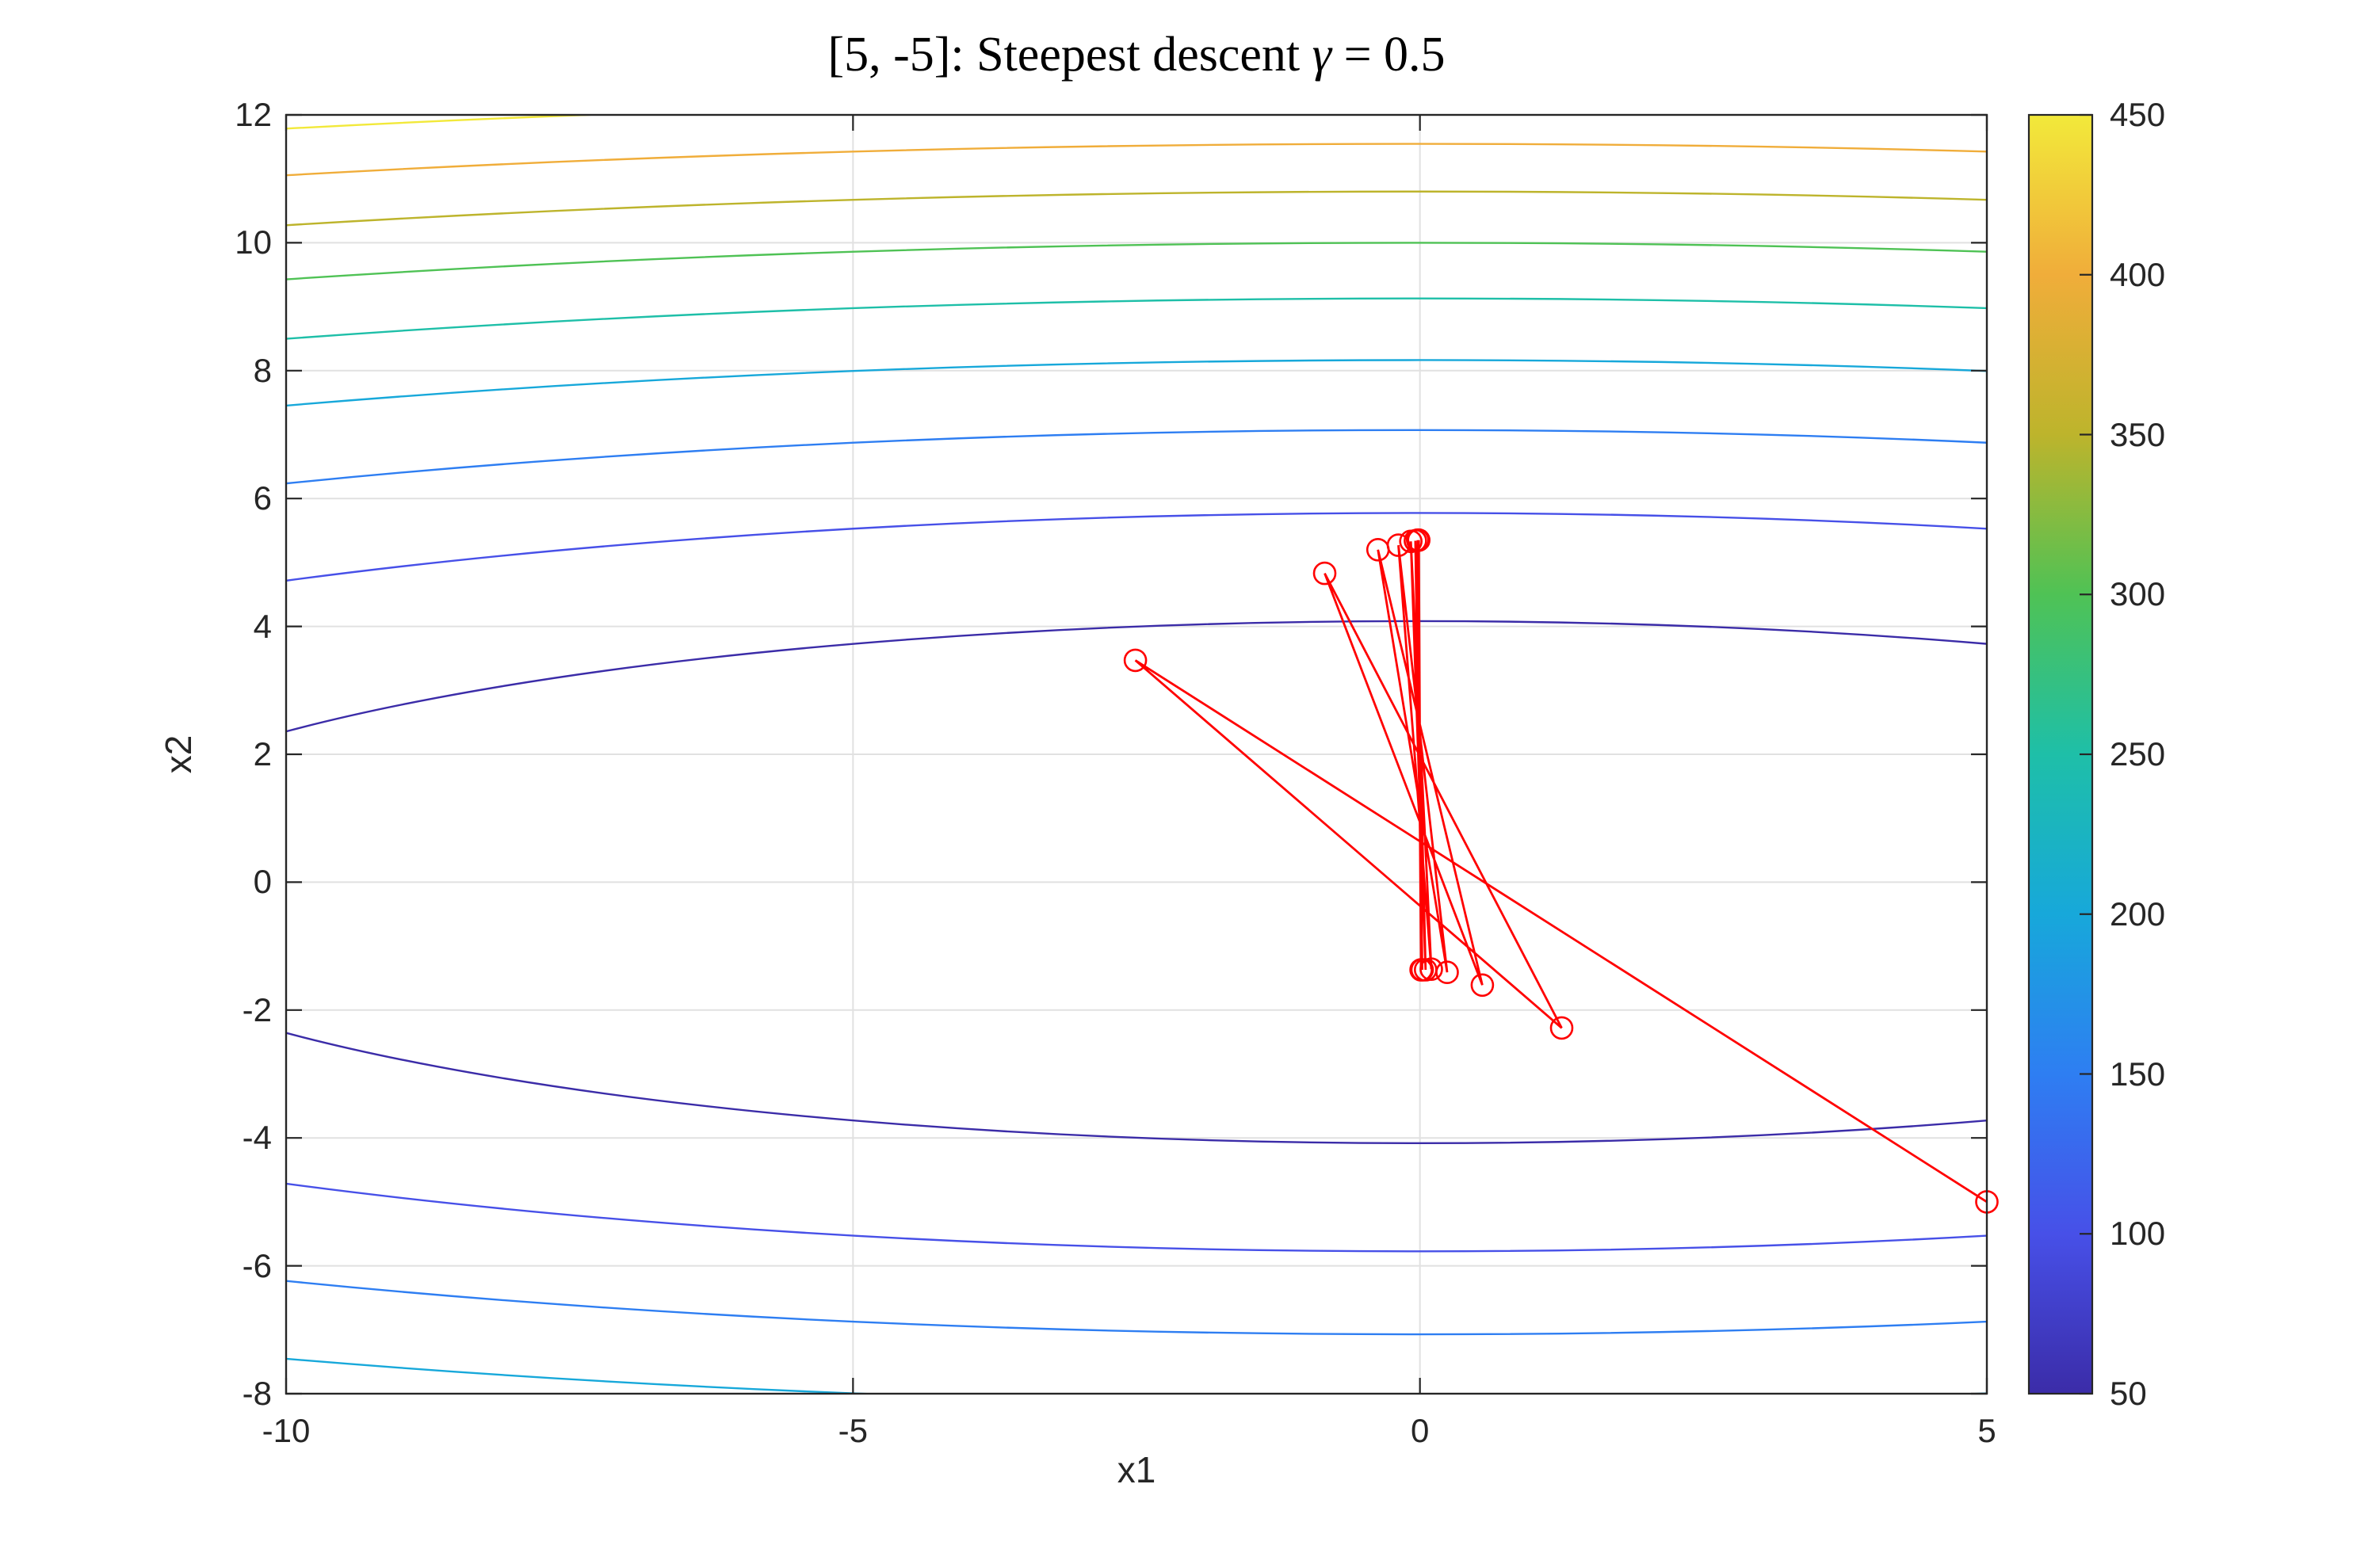  I want to click on y-tick-label--6: -6, so click(257, 1265).